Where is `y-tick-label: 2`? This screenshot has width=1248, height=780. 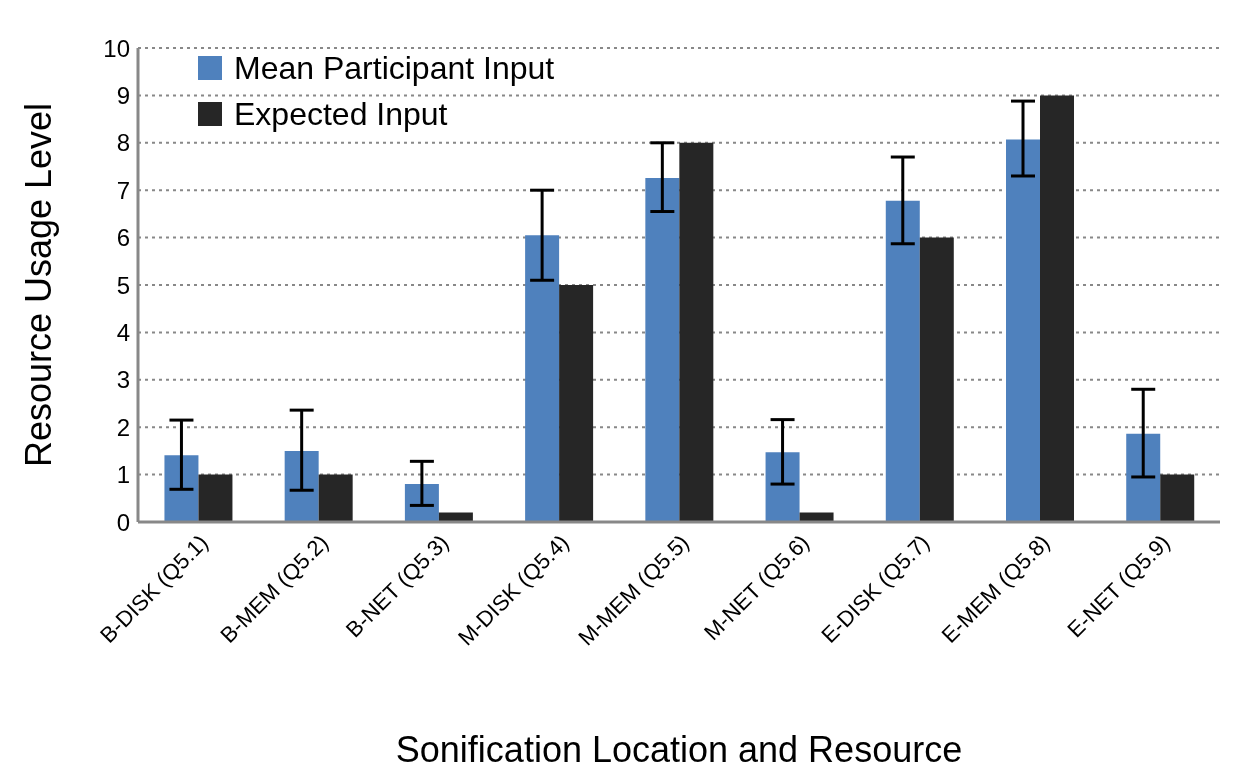
y-tick-label: 2 is located at coordinates (123, 427).